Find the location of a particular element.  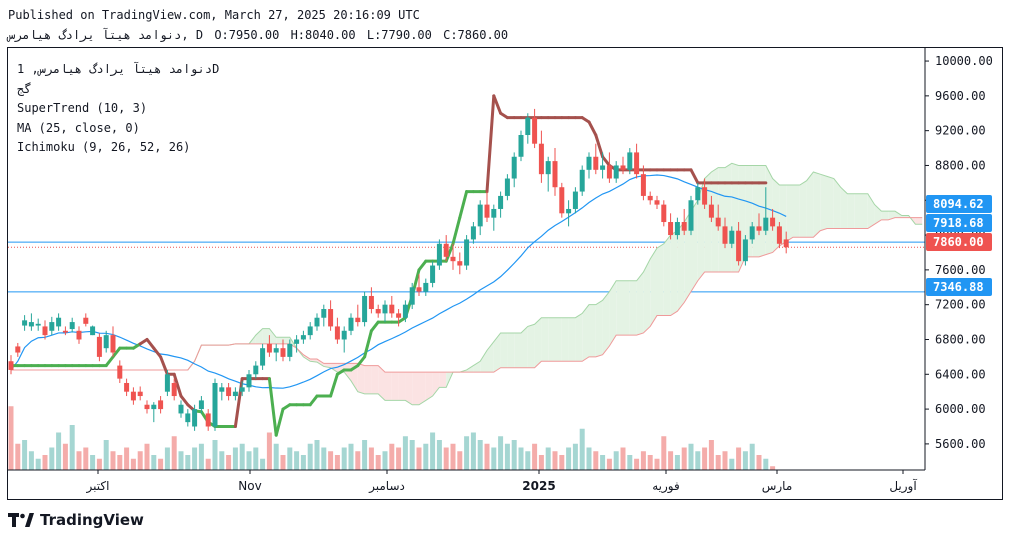

tradingview-logo-icon is located at coordinates (21, 520).